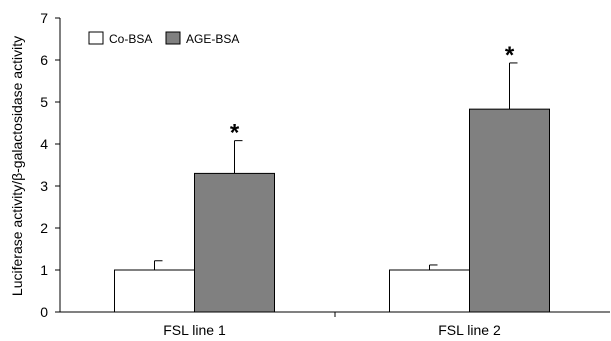  Describe the element at coordinates (212, 39) in the screenshot. I see `legend-label-age-bsa: AGE-BSA` at that location.